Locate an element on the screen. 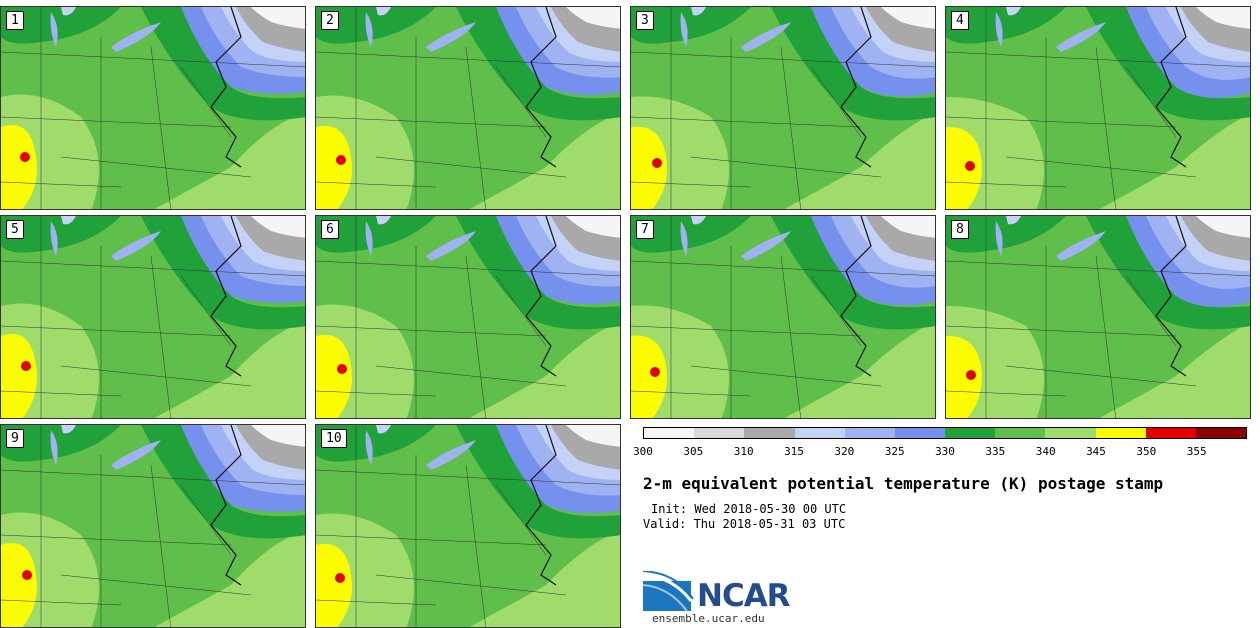 The height and width of the screenshot is (628, 1260). member-panel-6: 6 is located at coordinates (468, 317).